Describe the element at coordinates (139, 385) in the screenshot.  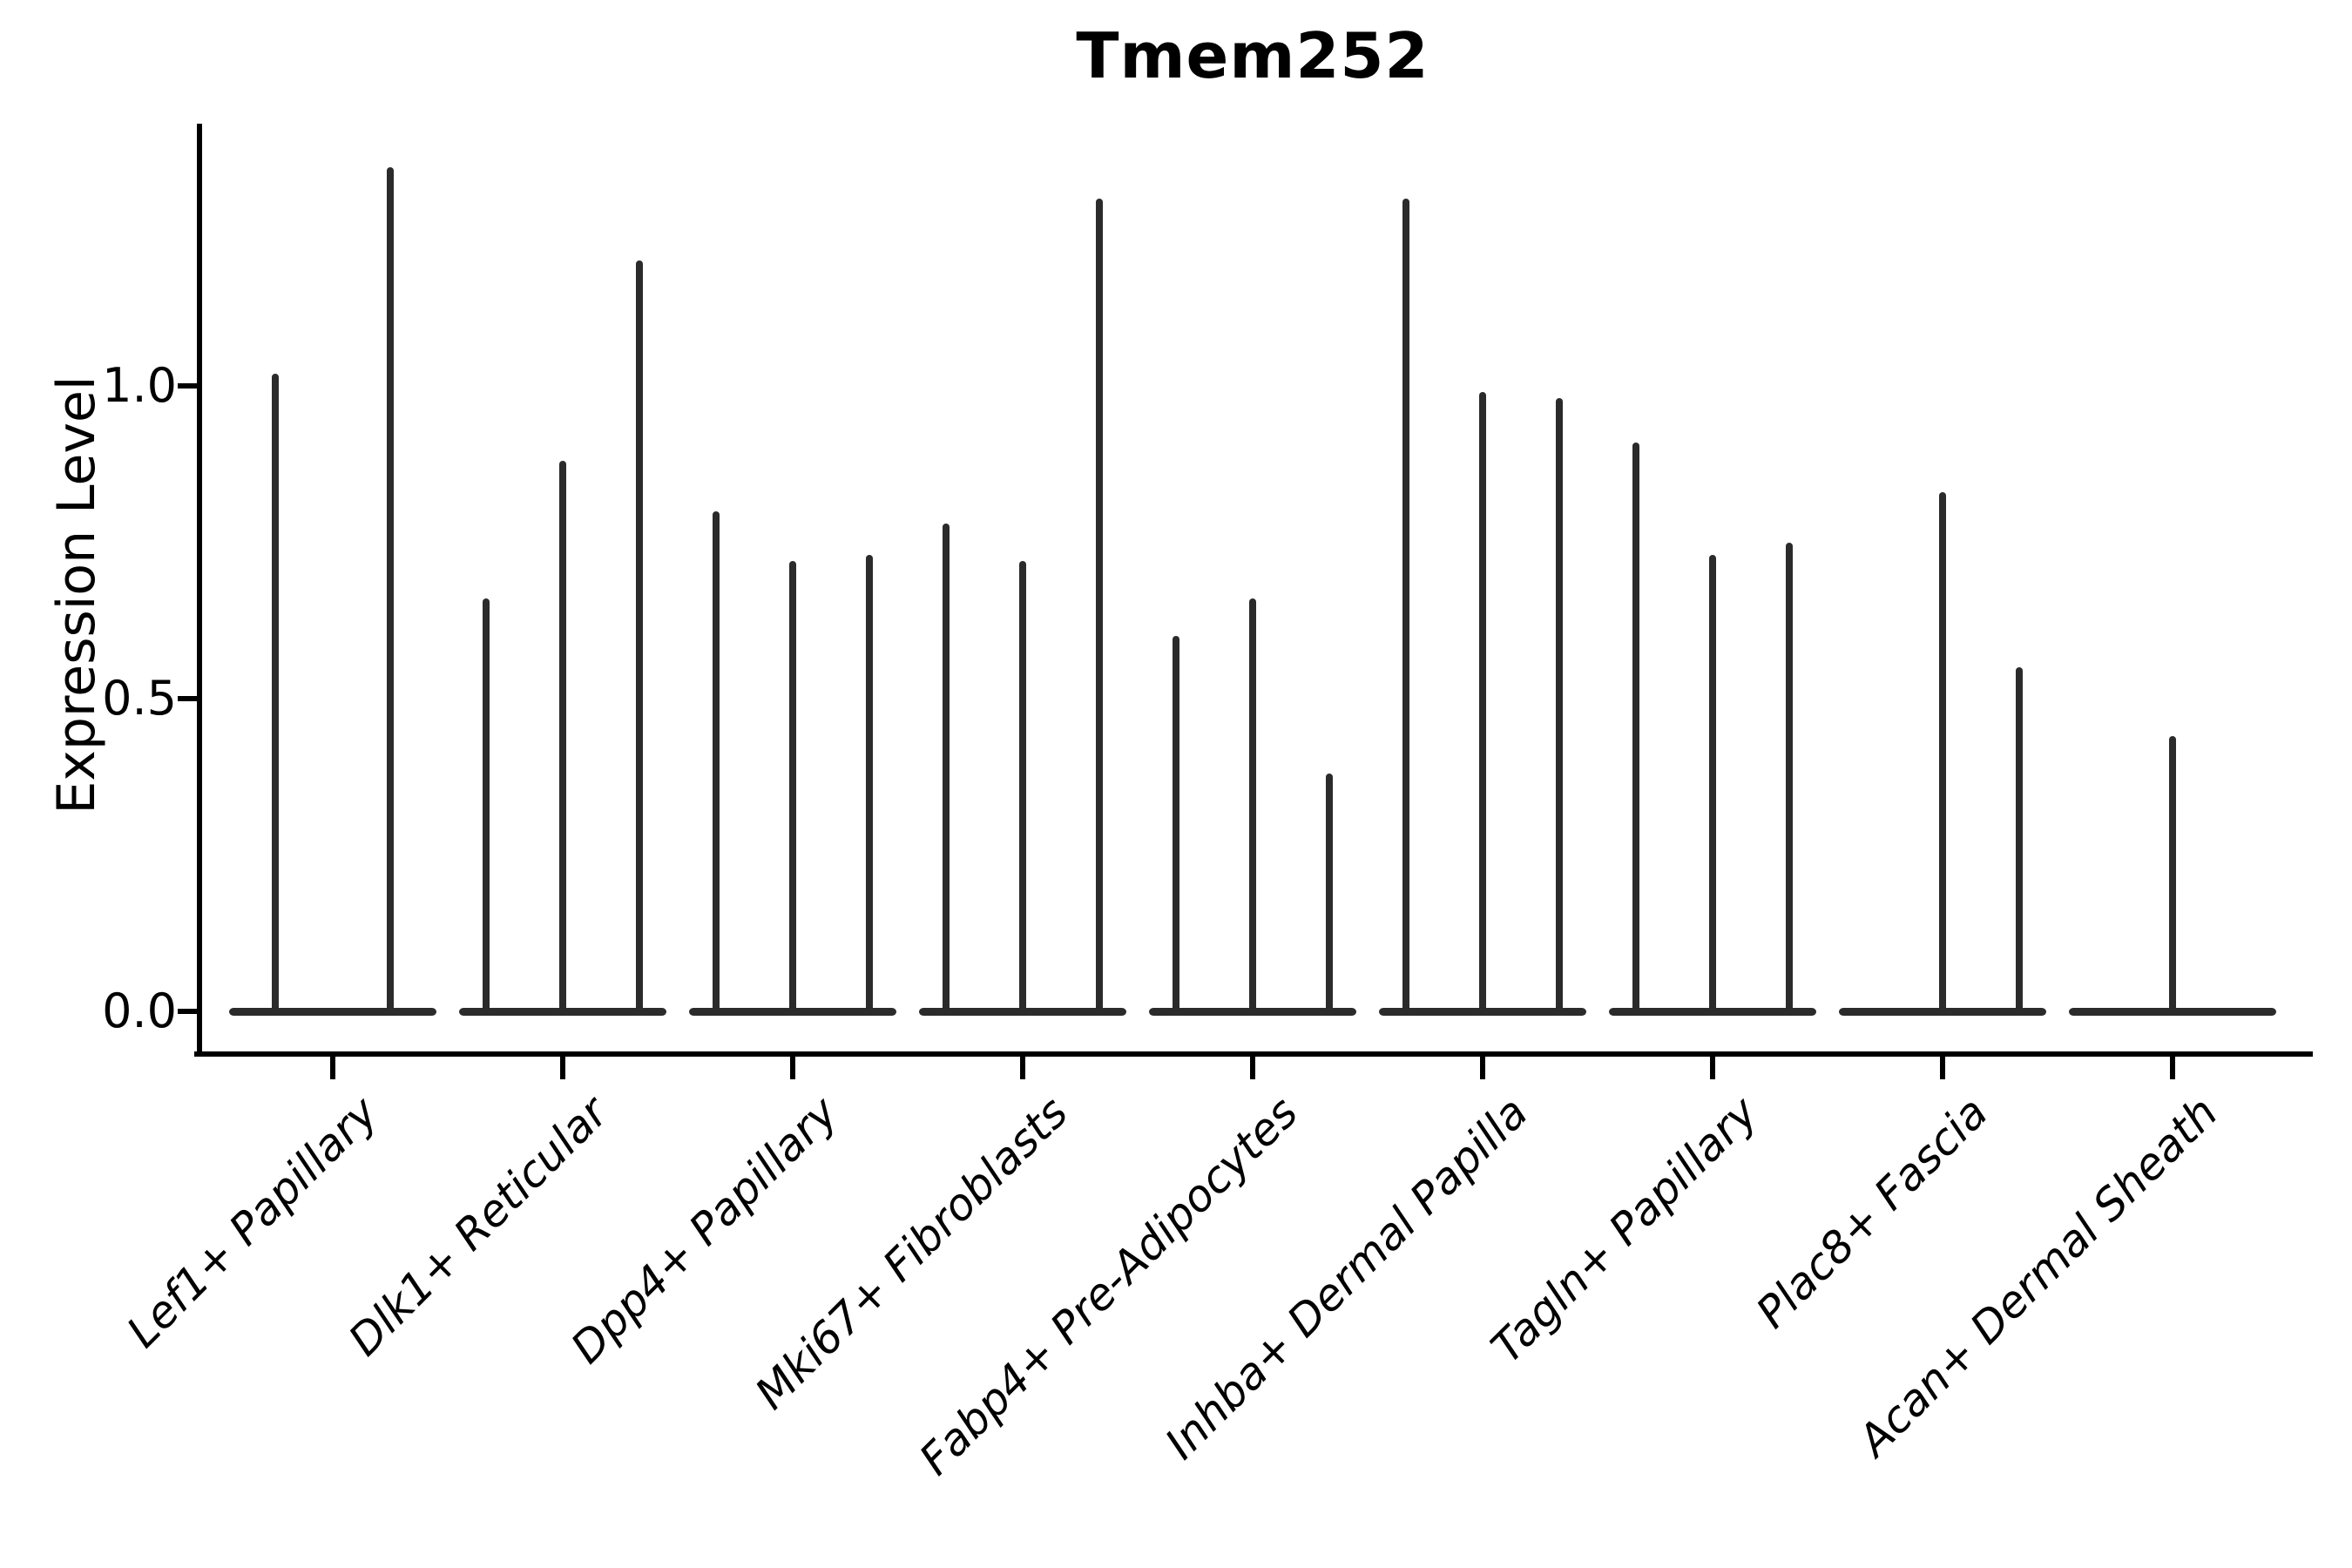
I see `y-tick-label: 1.0` at that location.